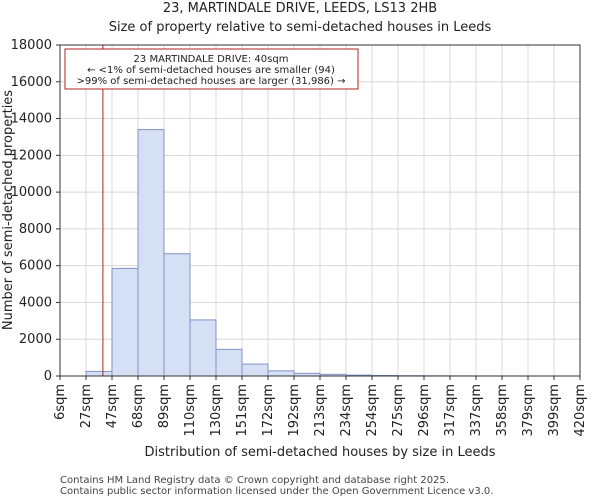 The image size is (600, 500). I want to click on bar-110sqm, so click(203, 348).